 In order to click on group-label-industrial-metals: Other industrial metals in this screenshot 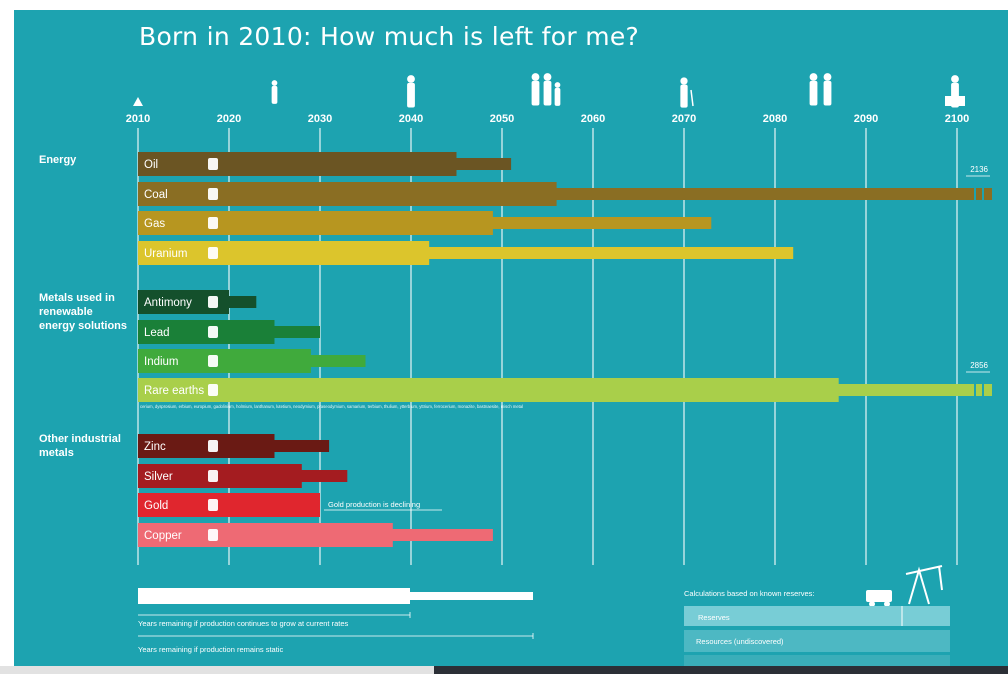, I will do `click(80, 446)`.